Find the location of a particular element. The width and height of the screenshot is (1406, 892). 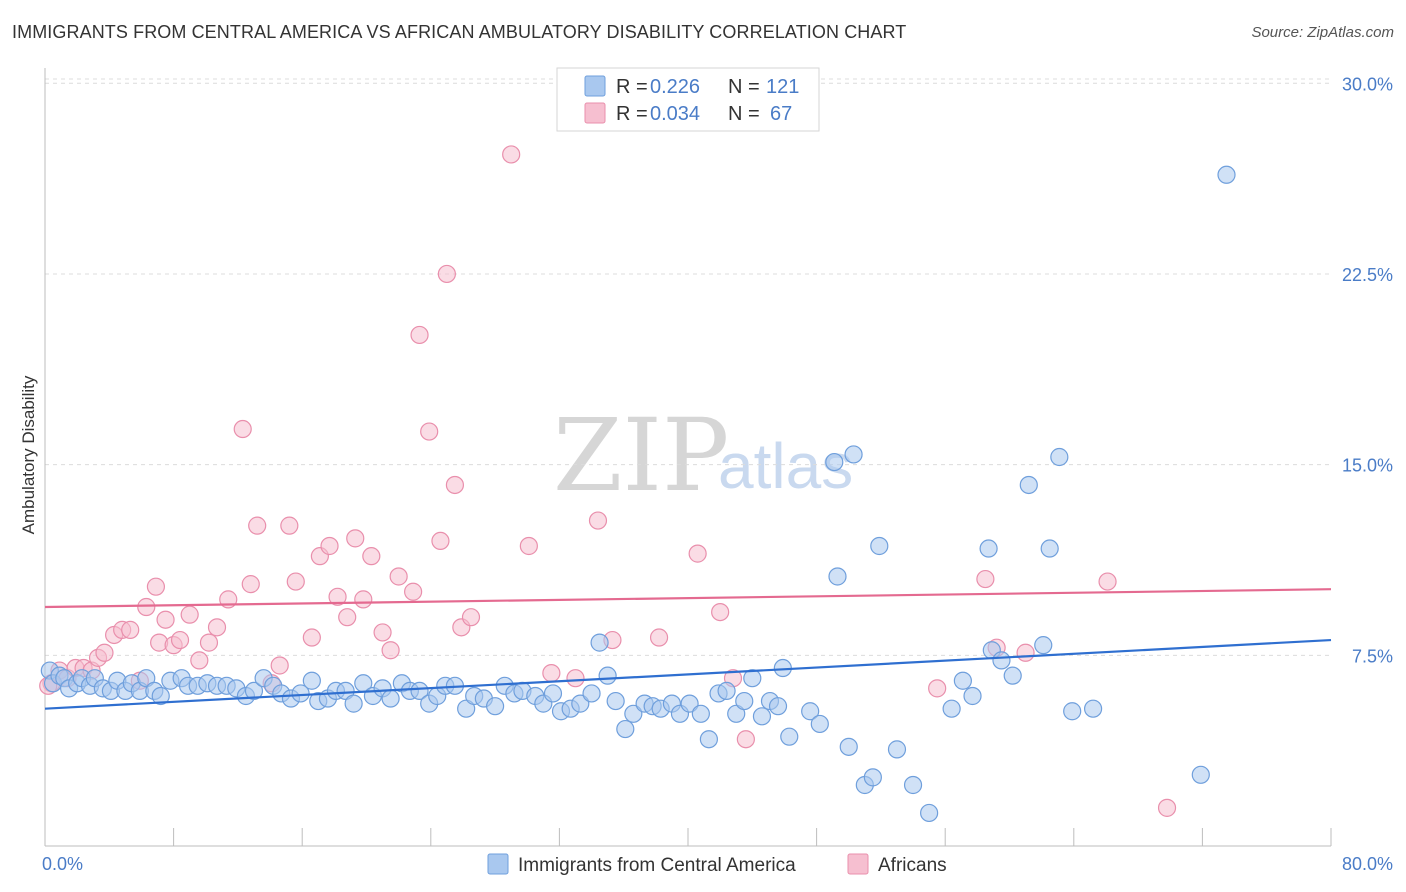

y-tick-label: 30.0% is located at coordinates (1367, 84).